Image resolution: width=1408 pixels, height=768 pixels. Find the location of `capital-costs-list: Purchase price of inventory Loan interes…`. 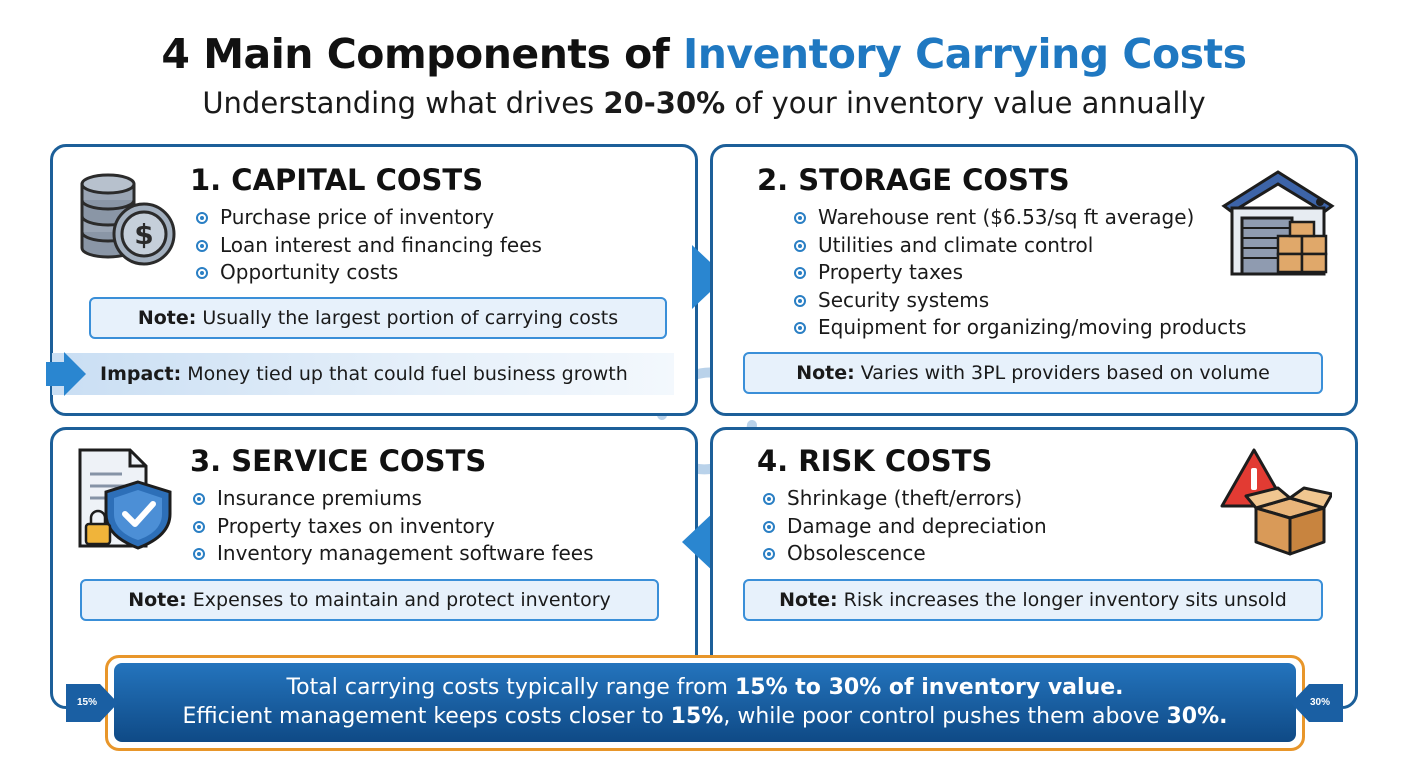

capital-costs-list: Purchase price of inventory Loan interes… is located at coordinates (369, 245).